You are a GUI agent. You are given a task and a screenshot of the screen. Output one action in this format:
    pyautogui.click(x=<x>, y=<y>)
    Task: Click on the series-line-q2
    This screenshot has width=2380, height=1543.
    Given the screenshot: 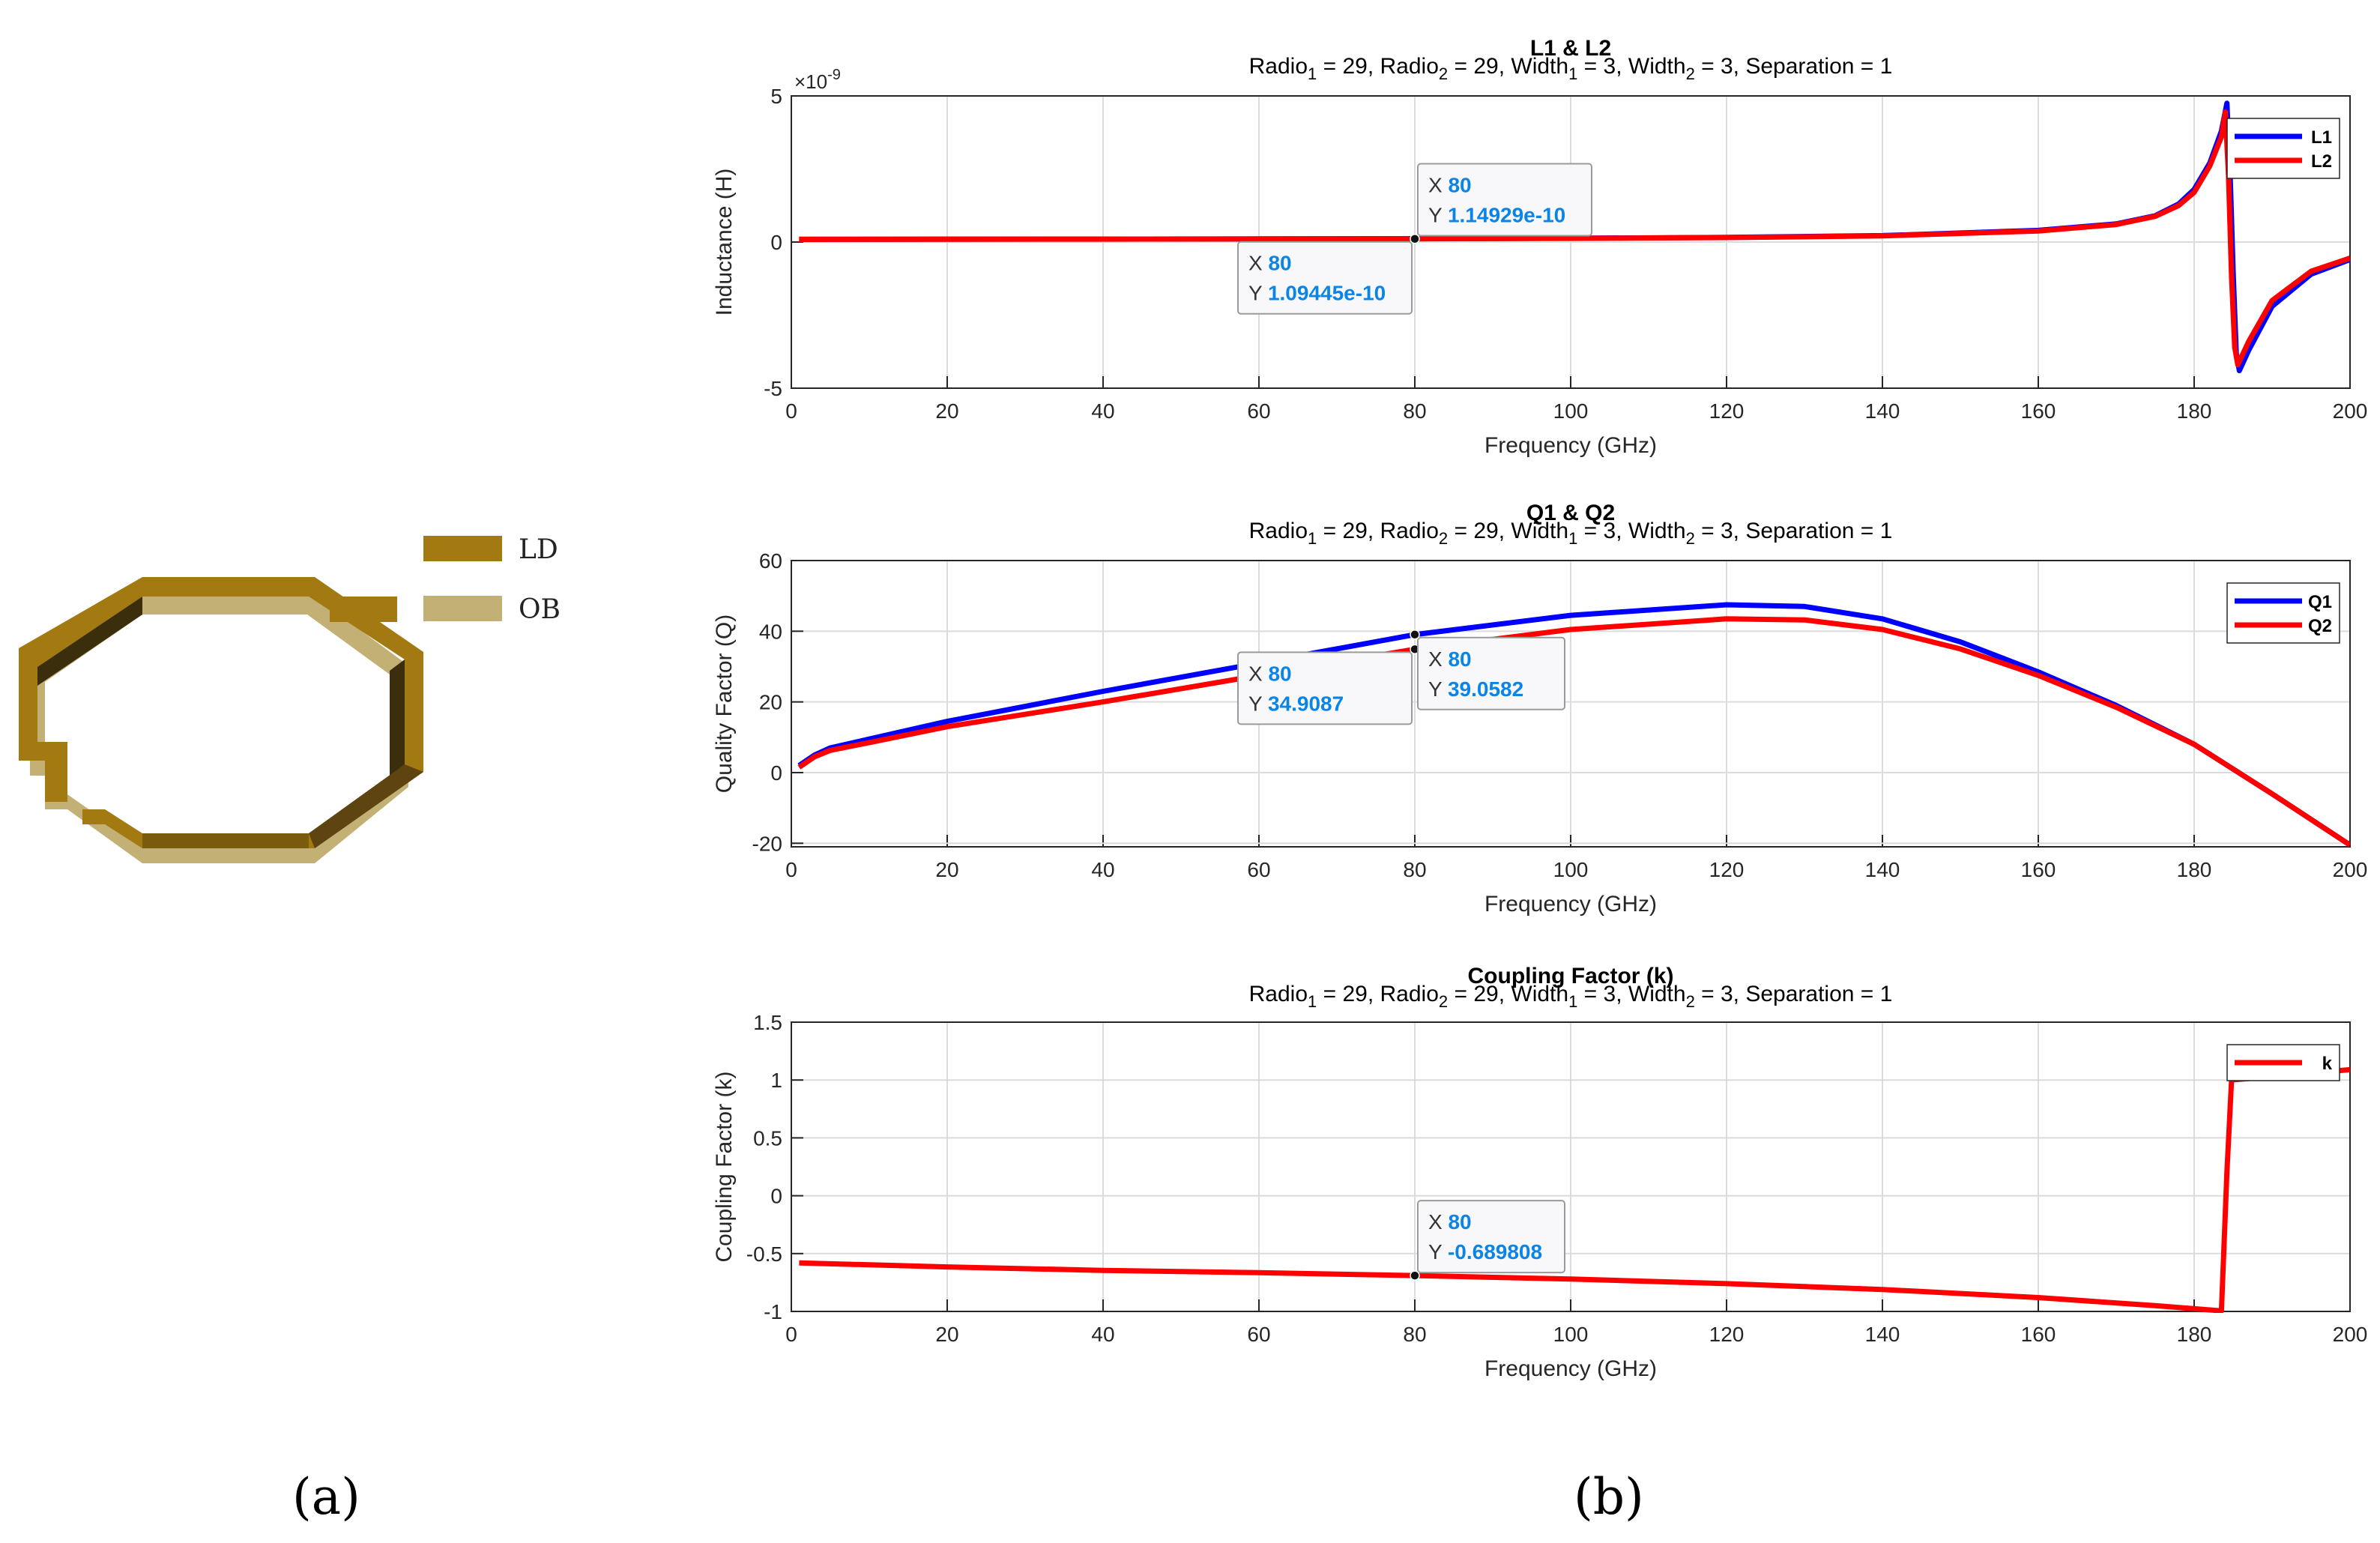 What is the action you would take?
    pyautogui.click(x=1573, y=732)
    